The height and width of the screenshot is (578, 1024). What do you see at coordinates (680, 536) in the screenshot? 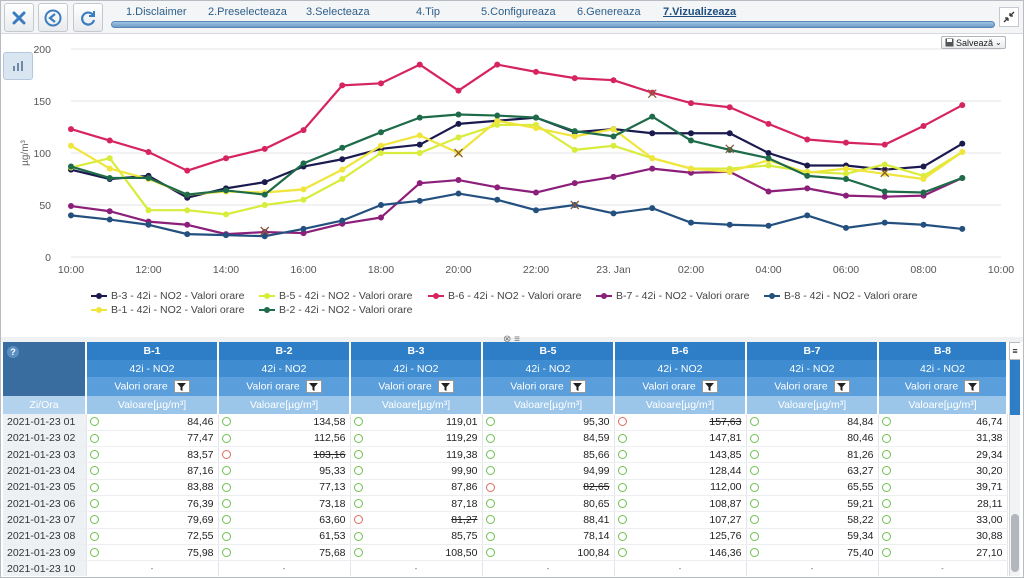
I see `value-cell: 125,76` at bounding box center [680, 536].